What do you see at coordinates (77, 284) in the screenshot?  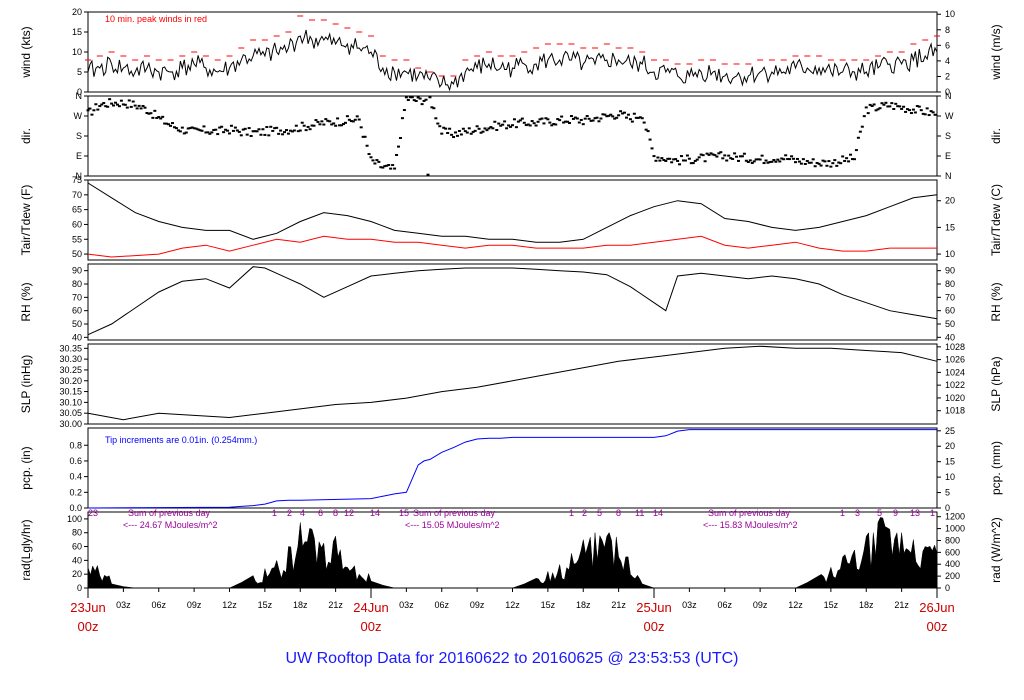 I see `left-tick-label-rh: 80` at bounding box center [77, 284].